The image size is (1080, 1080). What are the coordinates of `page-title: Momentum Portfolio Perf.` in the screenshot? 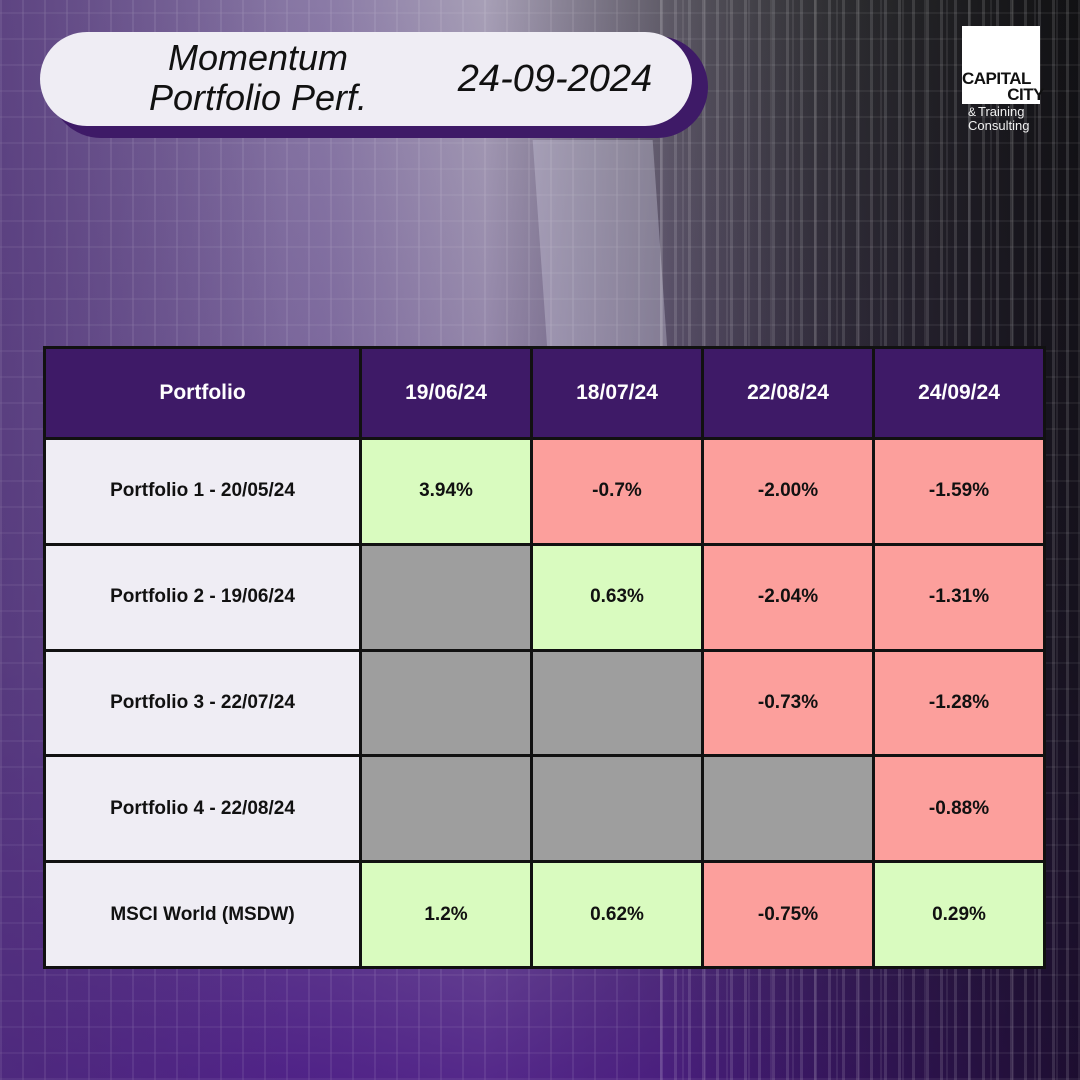 It's located at (258, 77).